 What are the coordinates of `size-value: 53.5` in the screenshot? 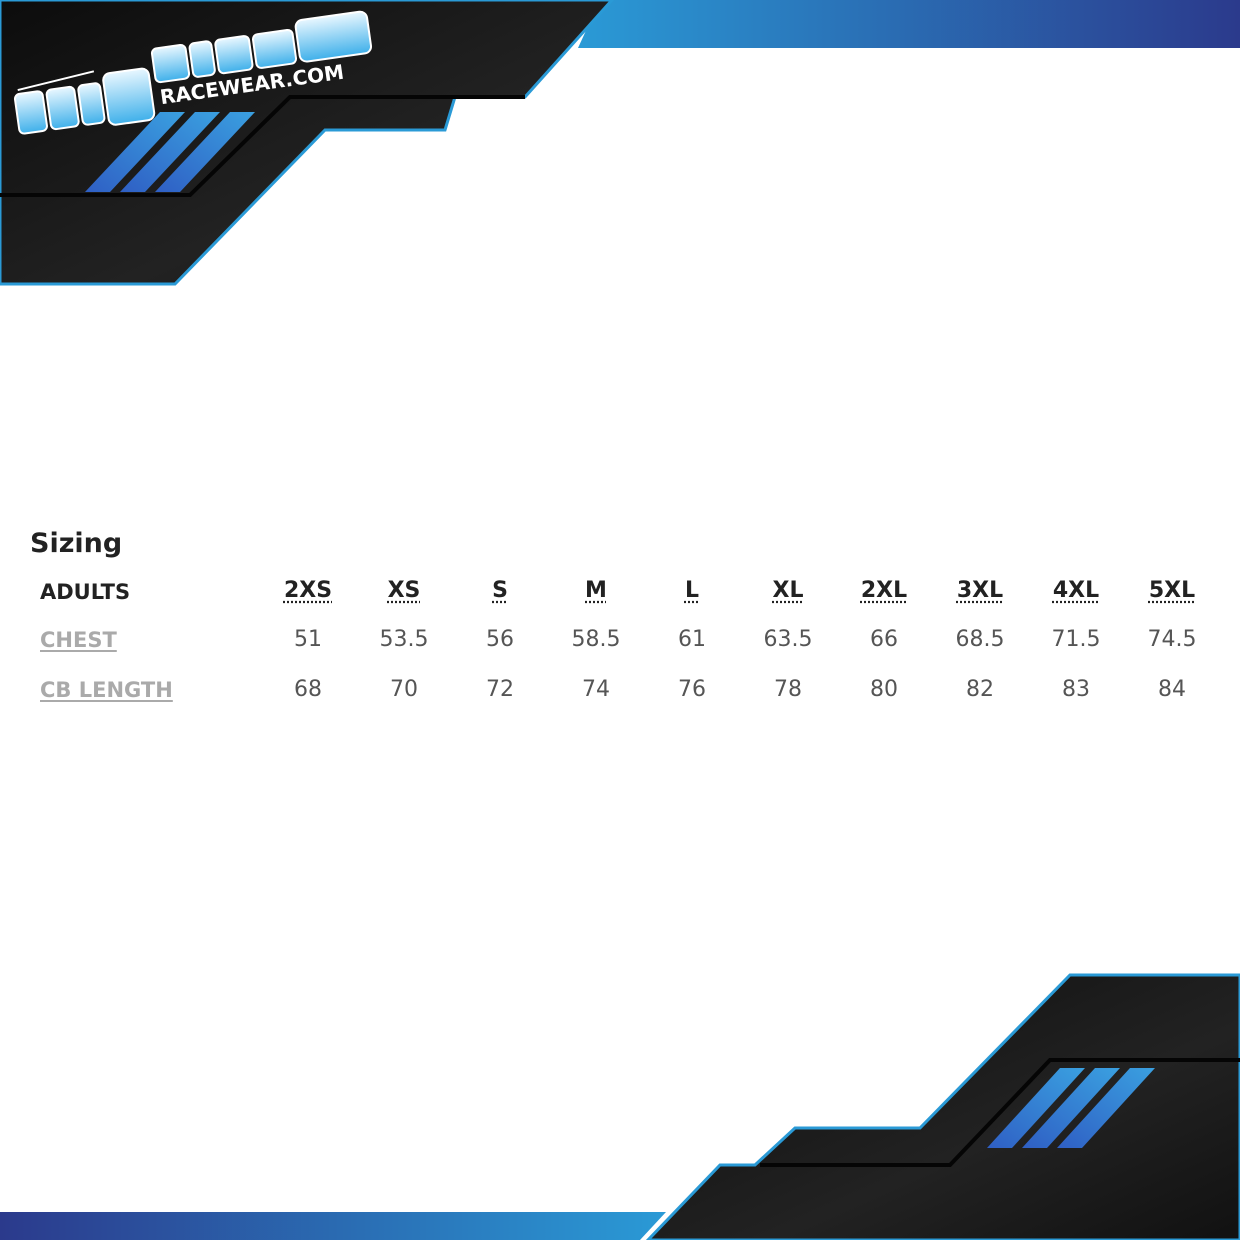 It's located at (404, 639).